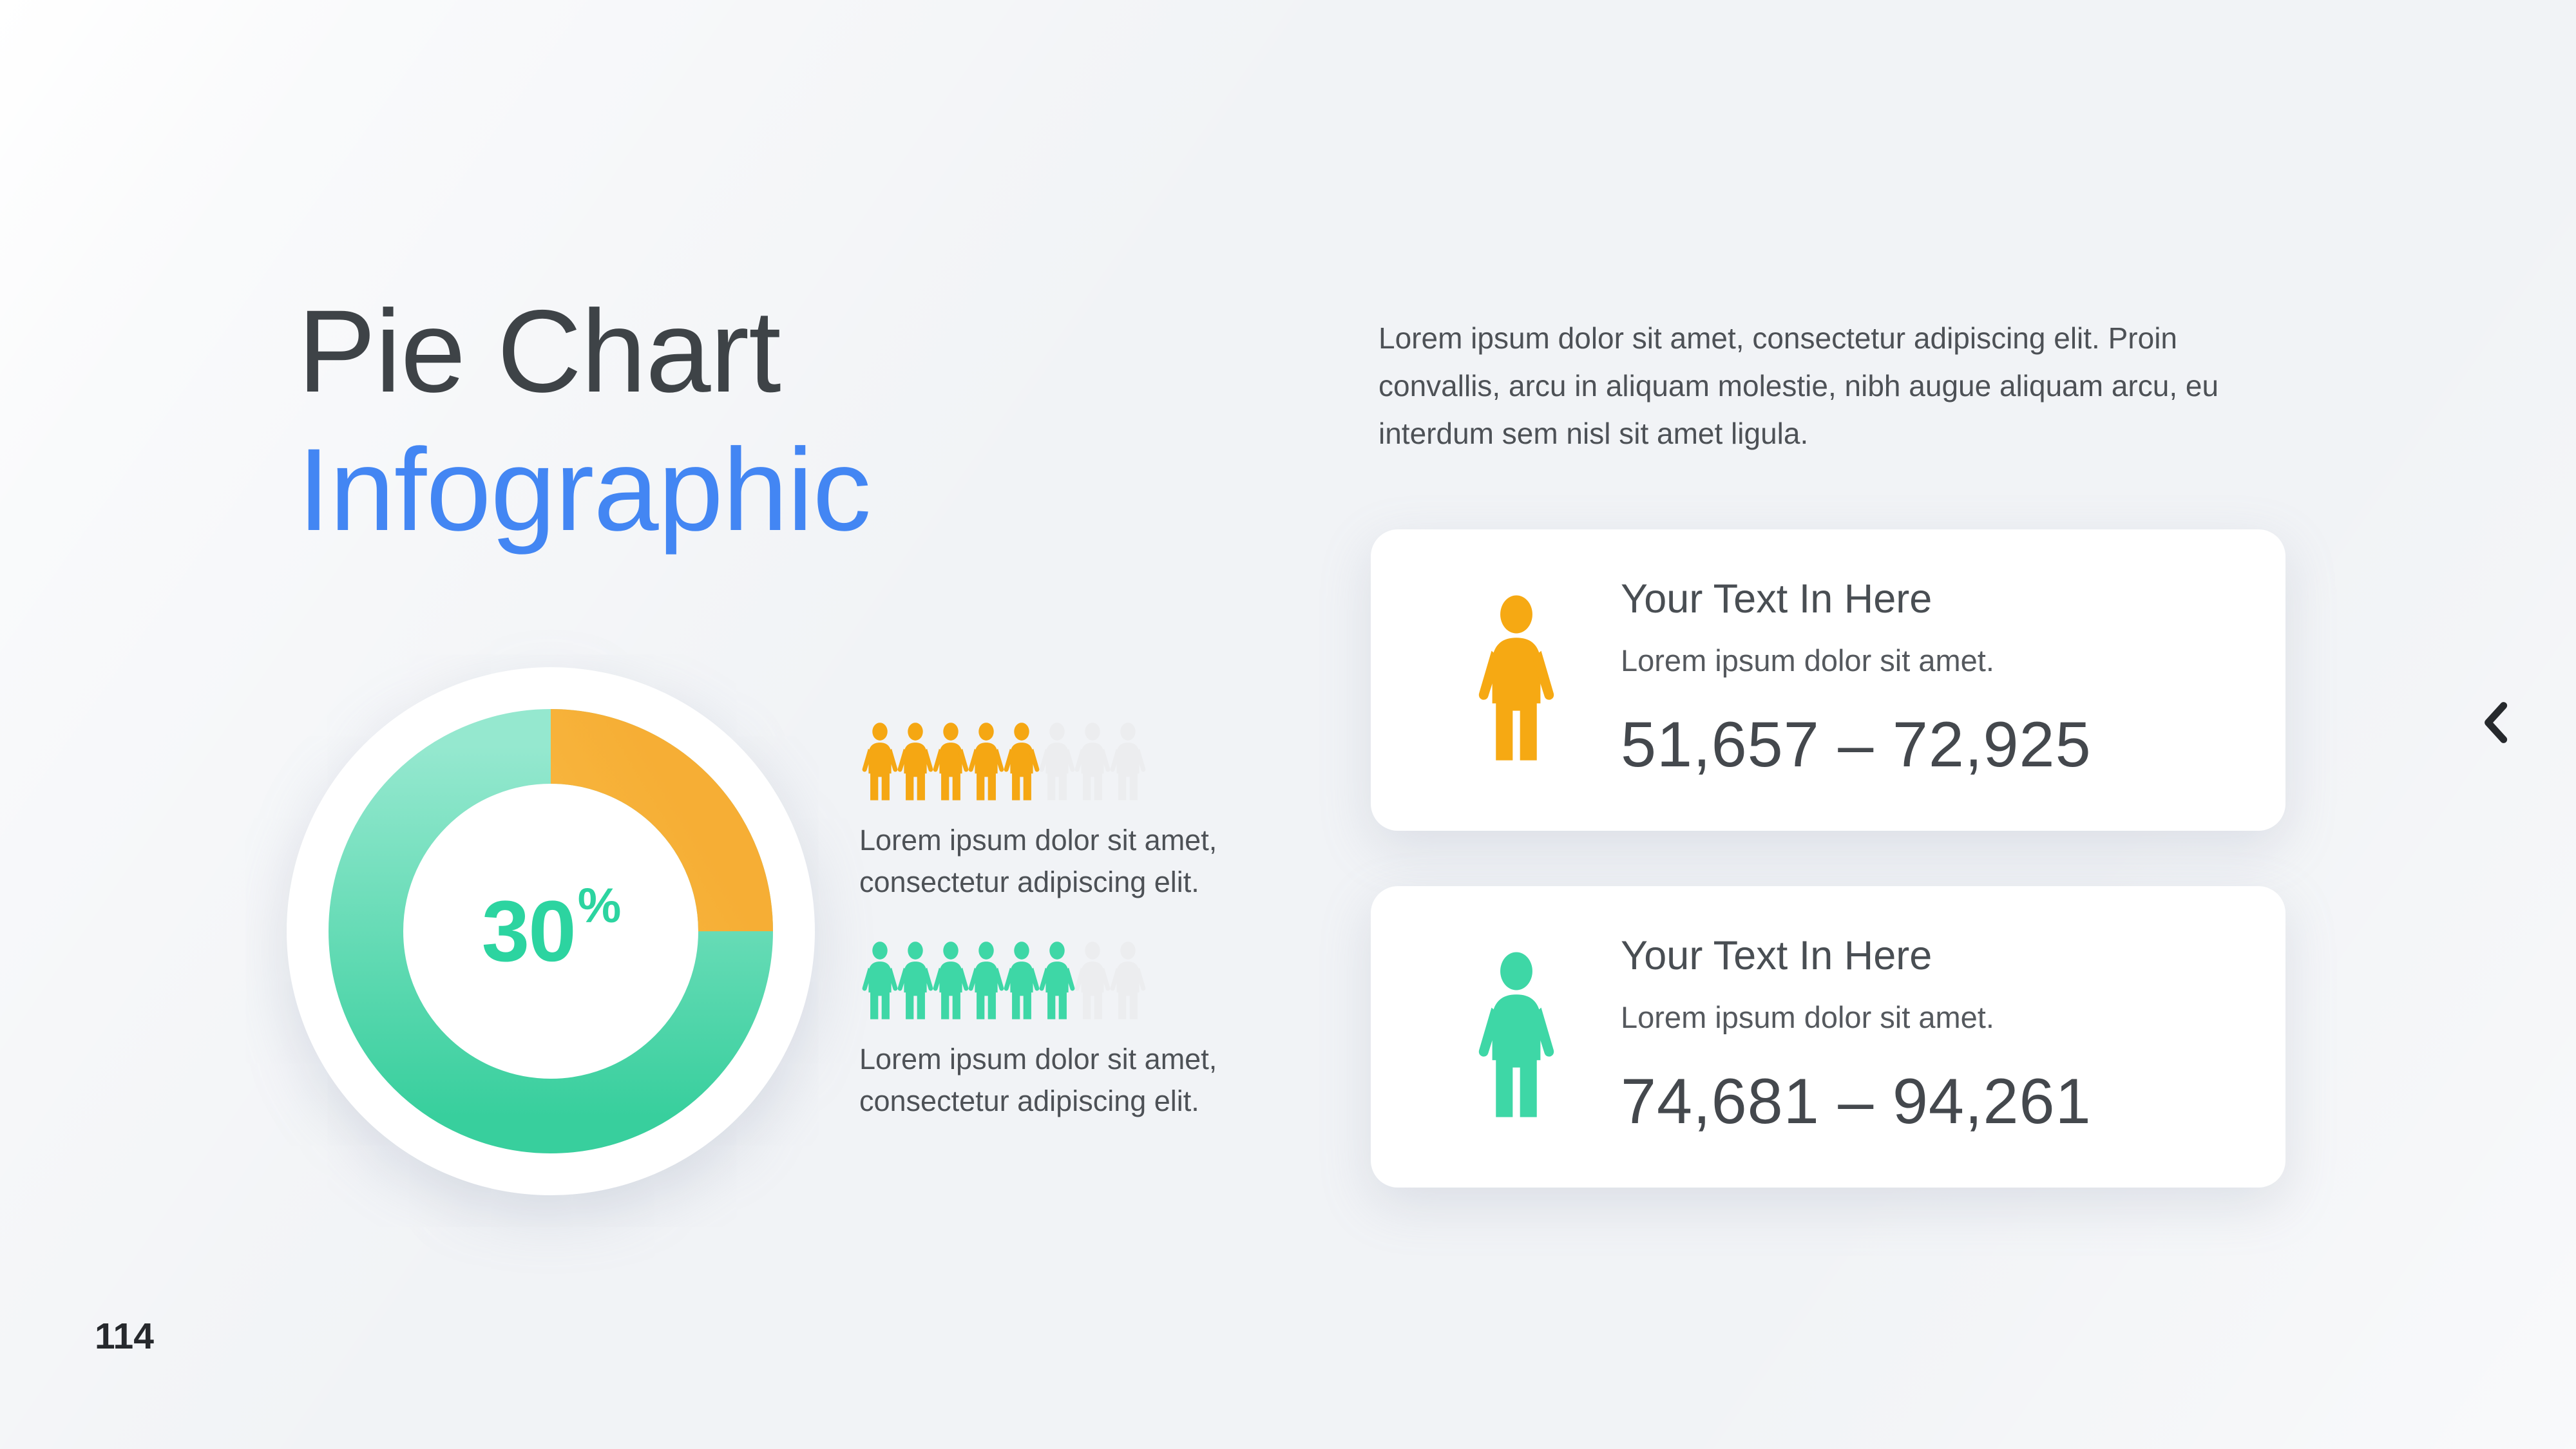 The height and width of the screenshot is (1449, 2576). What do you see at coordinates (599, 906) in the screenshot?
I see `donut-percent-sign: %` at bounding box center [599, 906].